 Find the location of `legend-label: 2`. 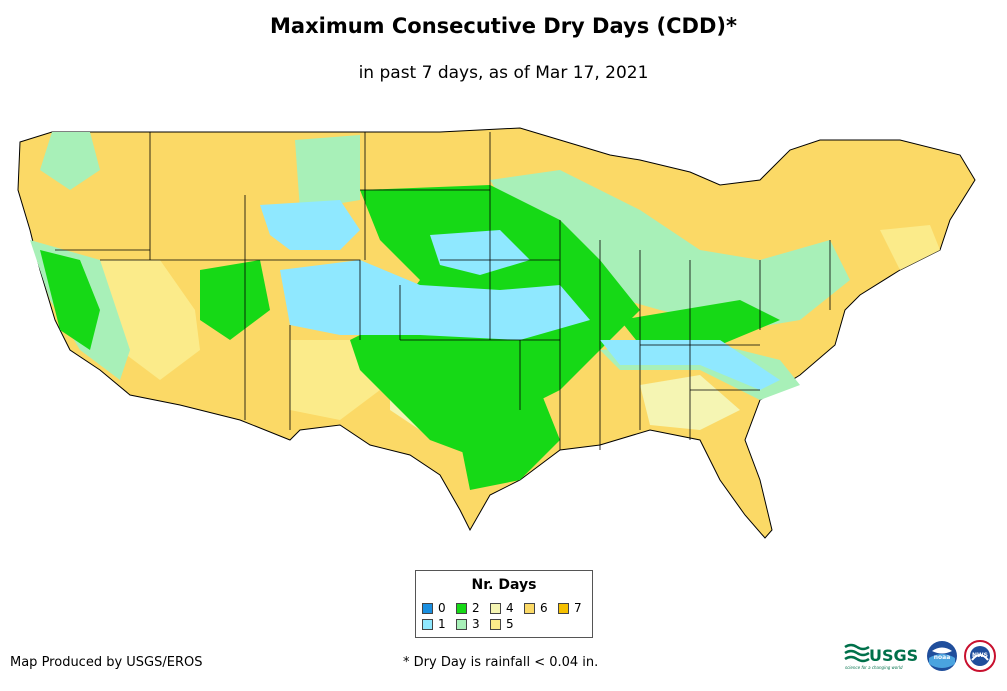

legend-label: 2 is located at coordinates (476, 608).